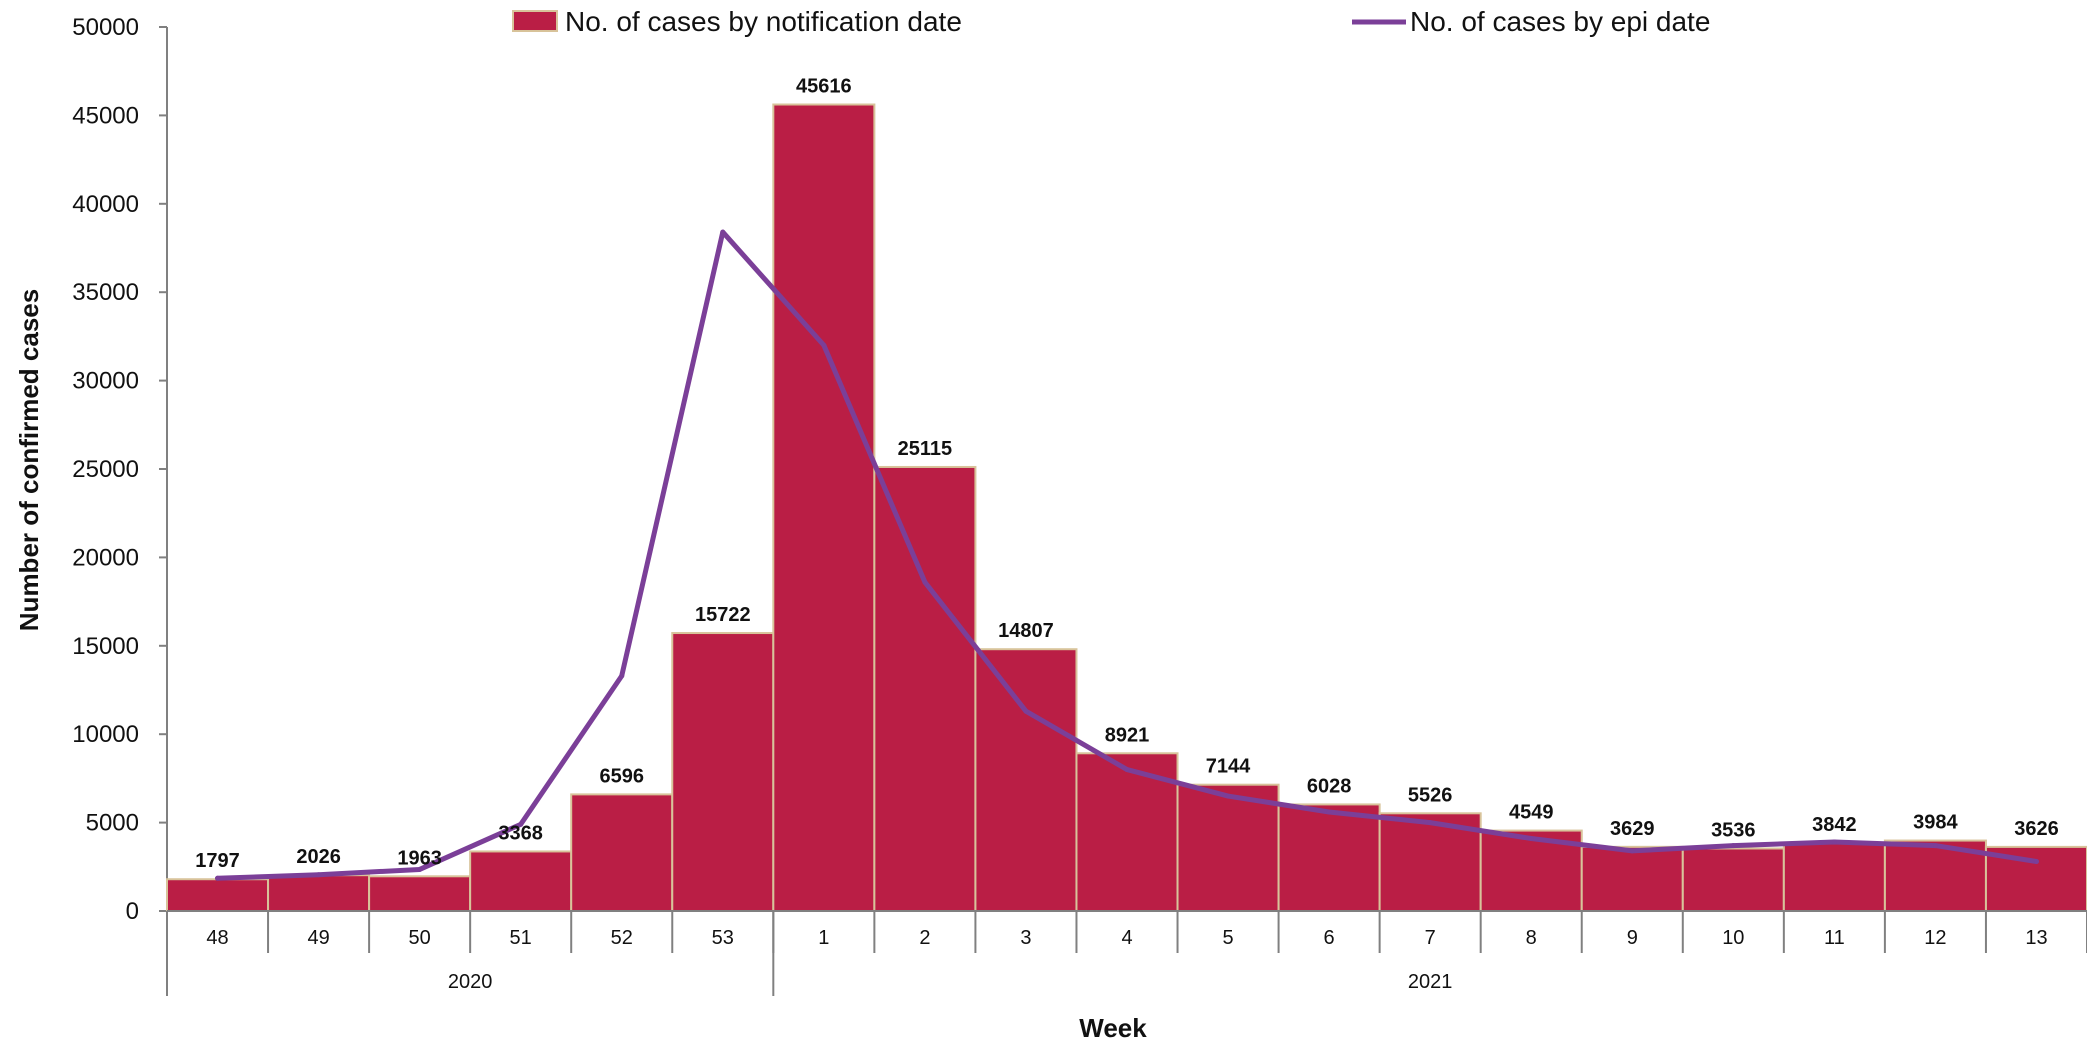 This screenshot has width=2087, height=1043. I want to click on x-tick-label: 52, so click(622, 938).